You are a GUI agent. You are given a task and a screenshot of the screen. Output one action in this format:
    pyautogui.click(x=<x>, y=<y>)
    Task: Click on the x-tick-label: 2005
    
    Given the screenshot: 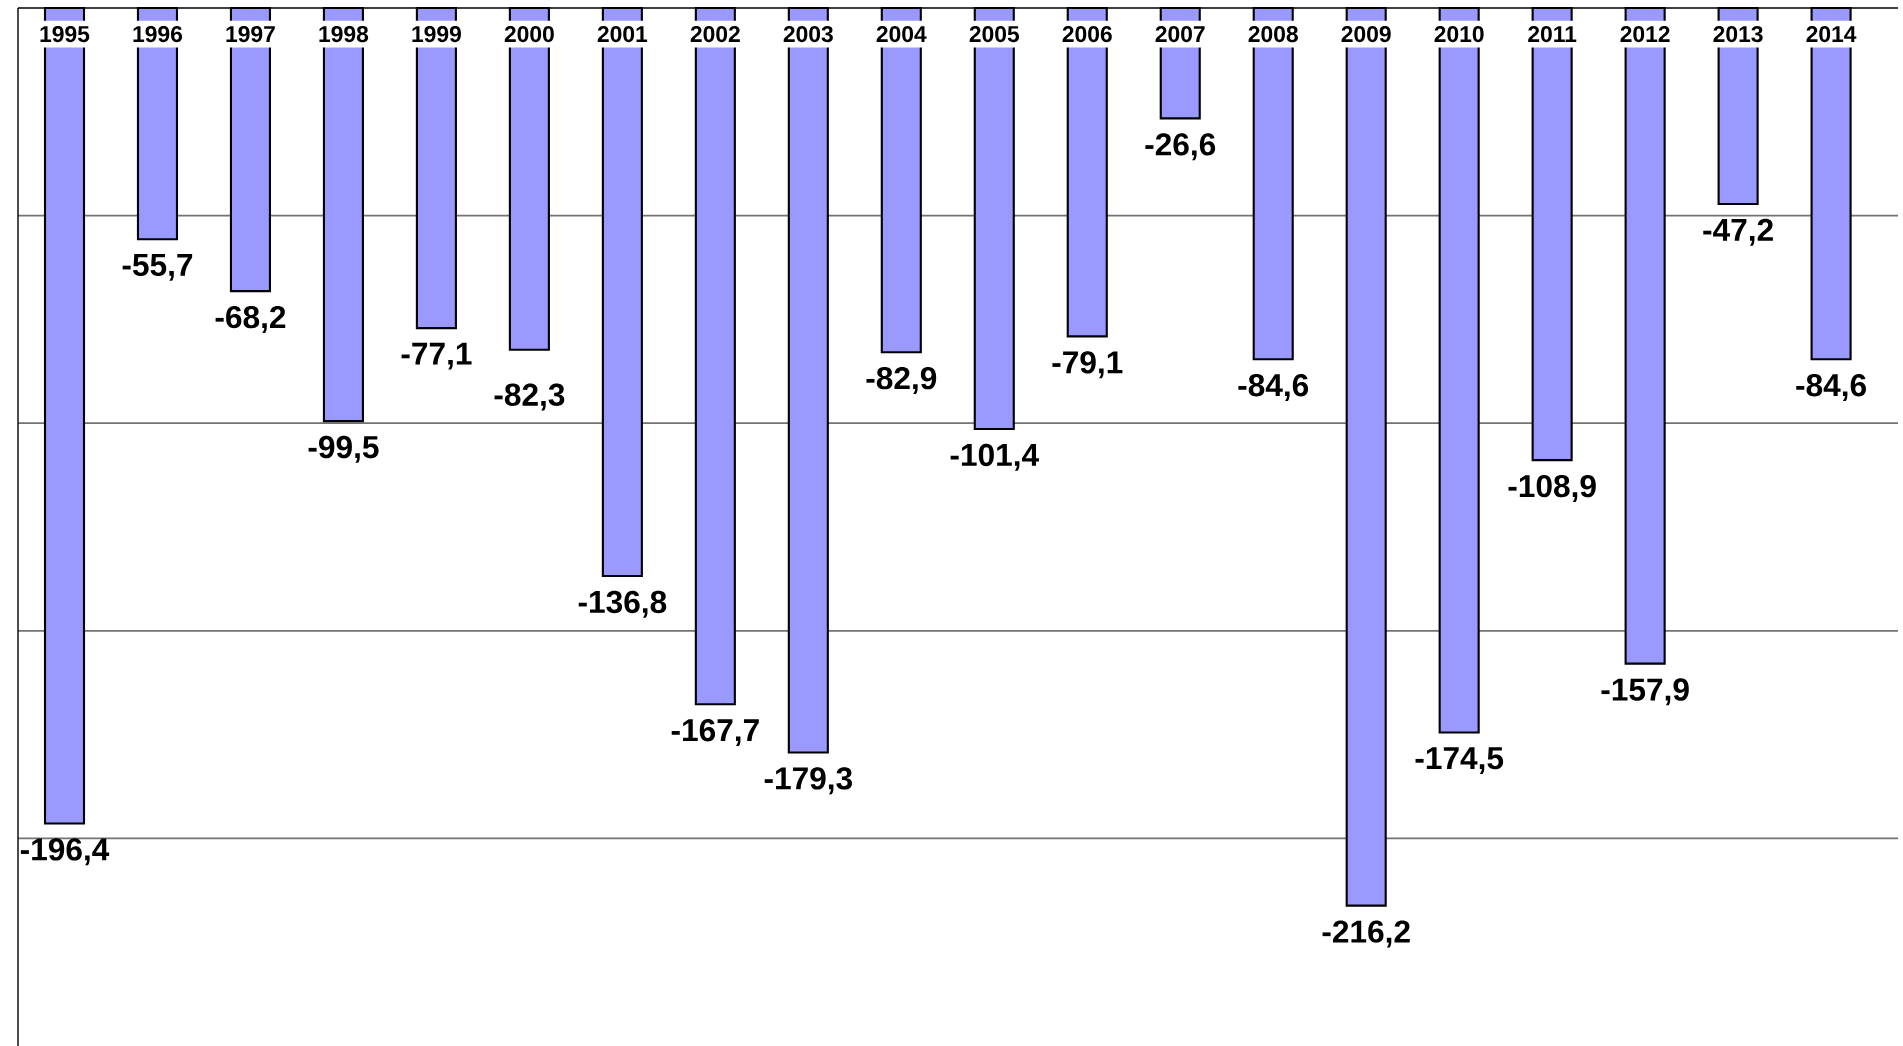 What is the action you would take?
    pyautogui.click(x=994, y=34)
    